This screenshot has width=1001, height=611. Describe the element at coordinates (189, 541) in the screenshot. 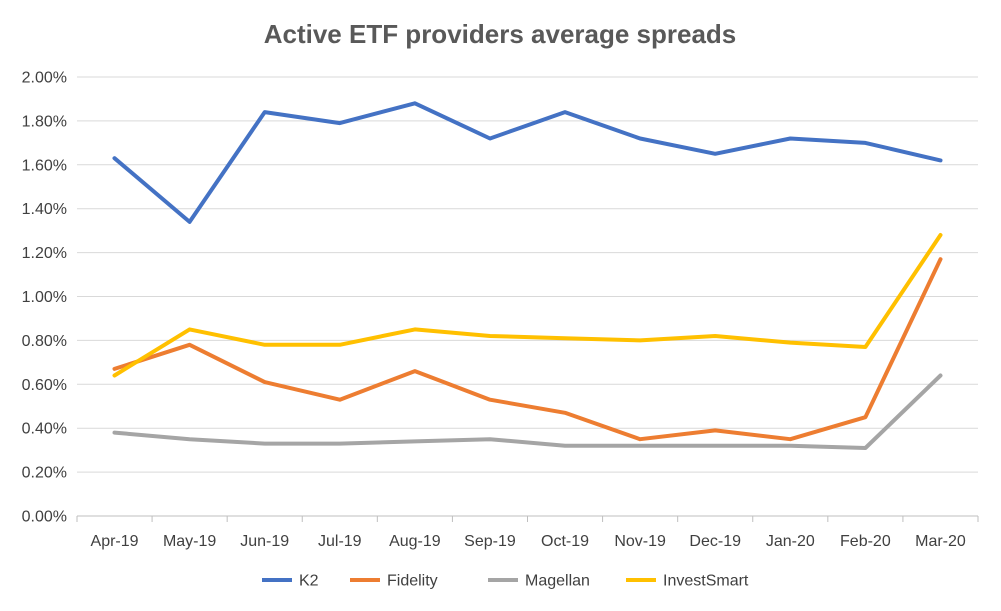

I see `x-tick-label: May-19` at that location.